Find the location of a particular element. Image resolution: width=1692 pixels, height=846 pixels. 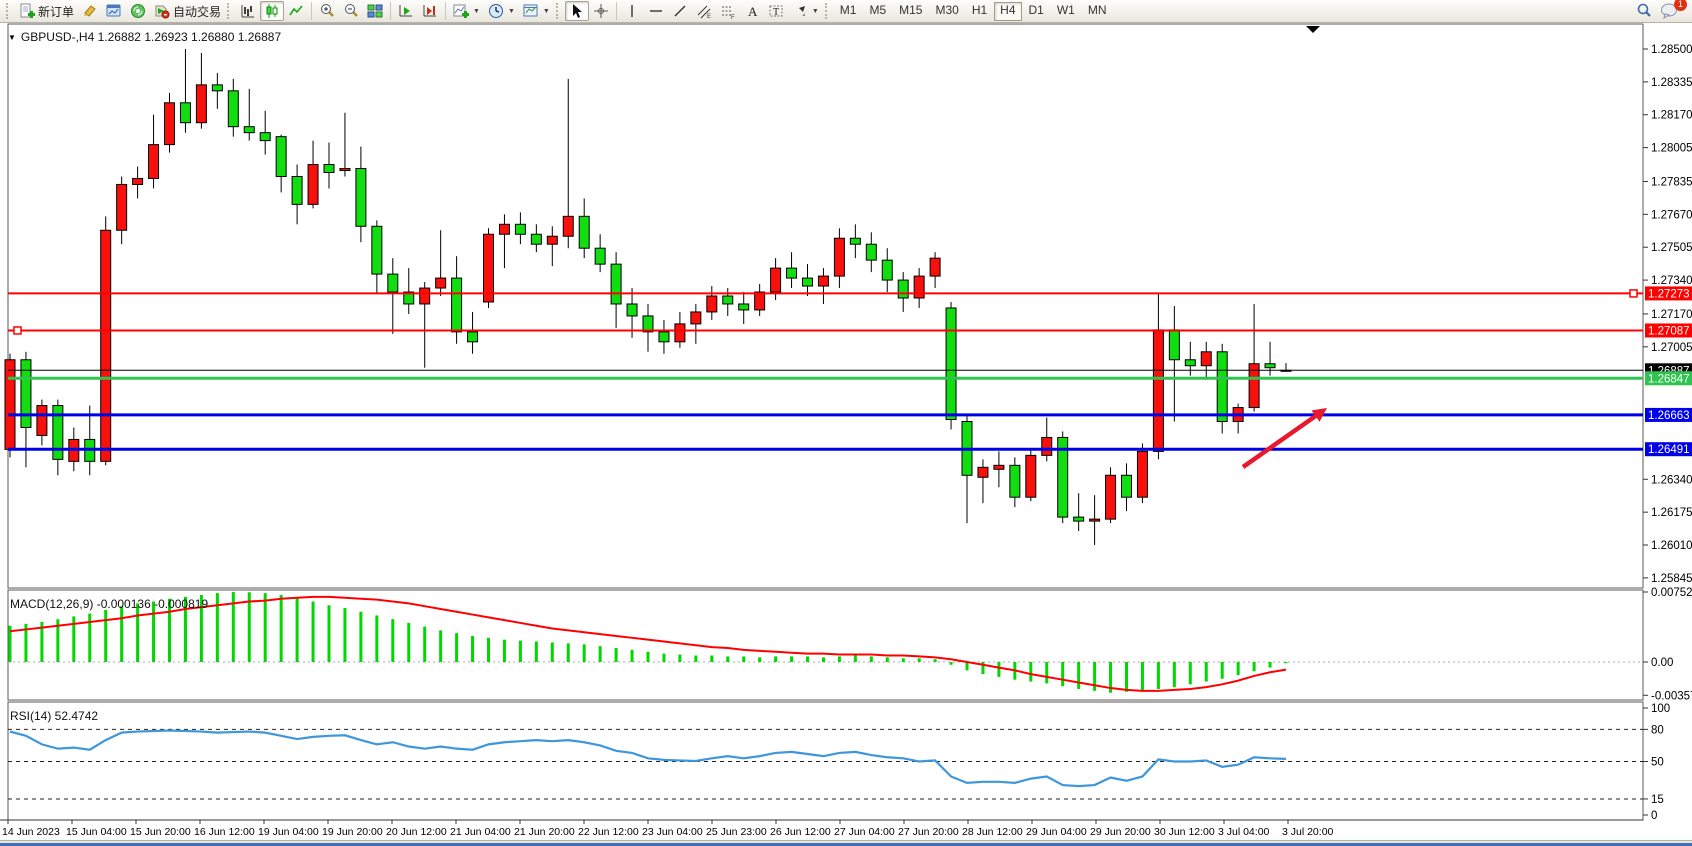

crosshair-button is located at coordinates (601, 11).